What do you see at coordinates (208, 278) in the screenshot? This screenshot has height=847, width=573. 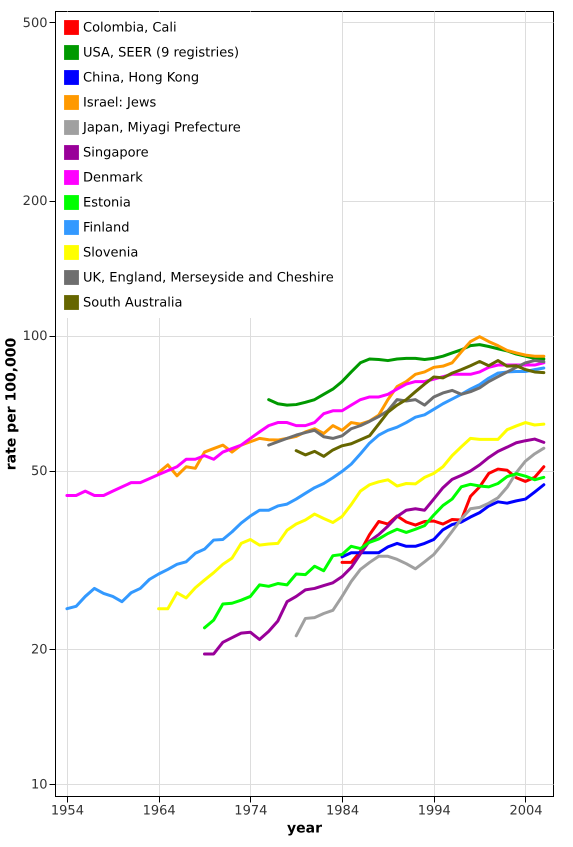 I see `legend-label: UK, England, Merseyside and Cheshire` at bounding box center [208, 278].